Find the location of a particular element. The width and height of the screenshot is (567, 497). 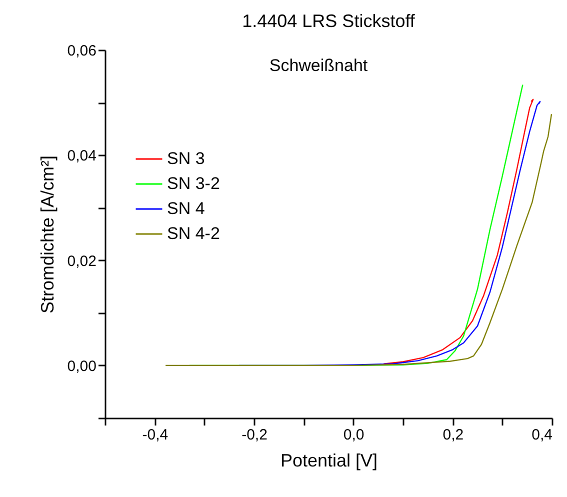

y-tick-label: 0,04 is located at coordinates (81, 156).